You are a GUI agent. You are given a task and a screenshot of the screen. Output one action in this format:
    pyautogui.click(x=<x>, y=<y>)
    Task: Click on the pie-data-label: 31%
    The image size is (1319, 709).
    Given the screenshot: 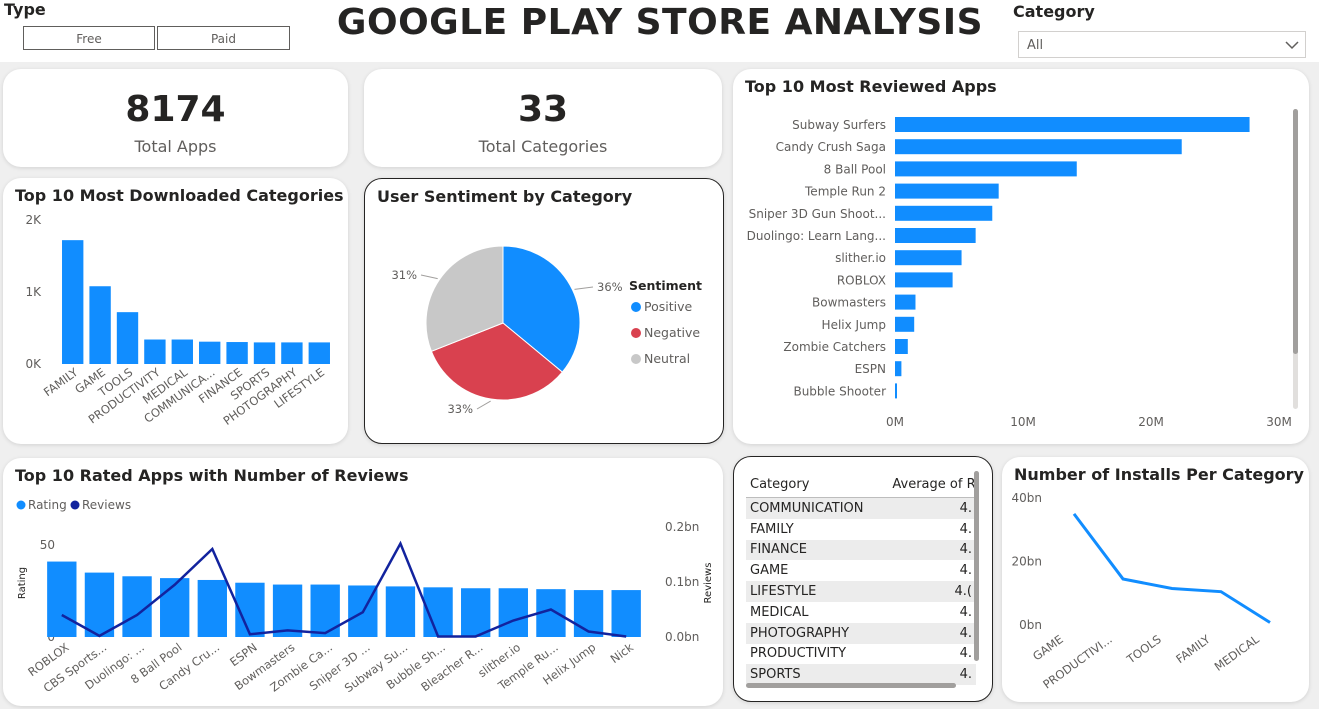 What is the action you would take?
    pyautogui.click(x=404, y=275)
    